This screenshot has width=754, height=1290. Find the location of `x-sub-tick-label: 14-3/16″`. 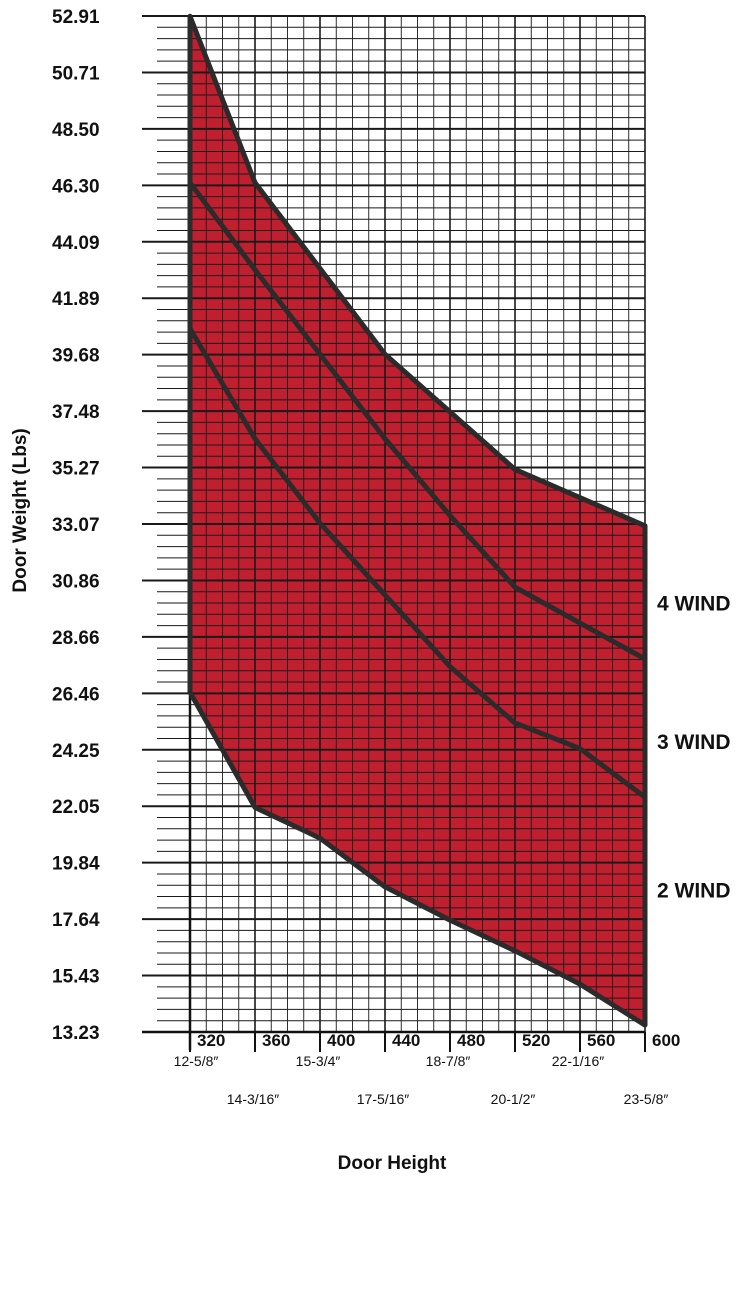

x-sub-tick-label: 14-3/16″ is located at coordinates (253, 1099).